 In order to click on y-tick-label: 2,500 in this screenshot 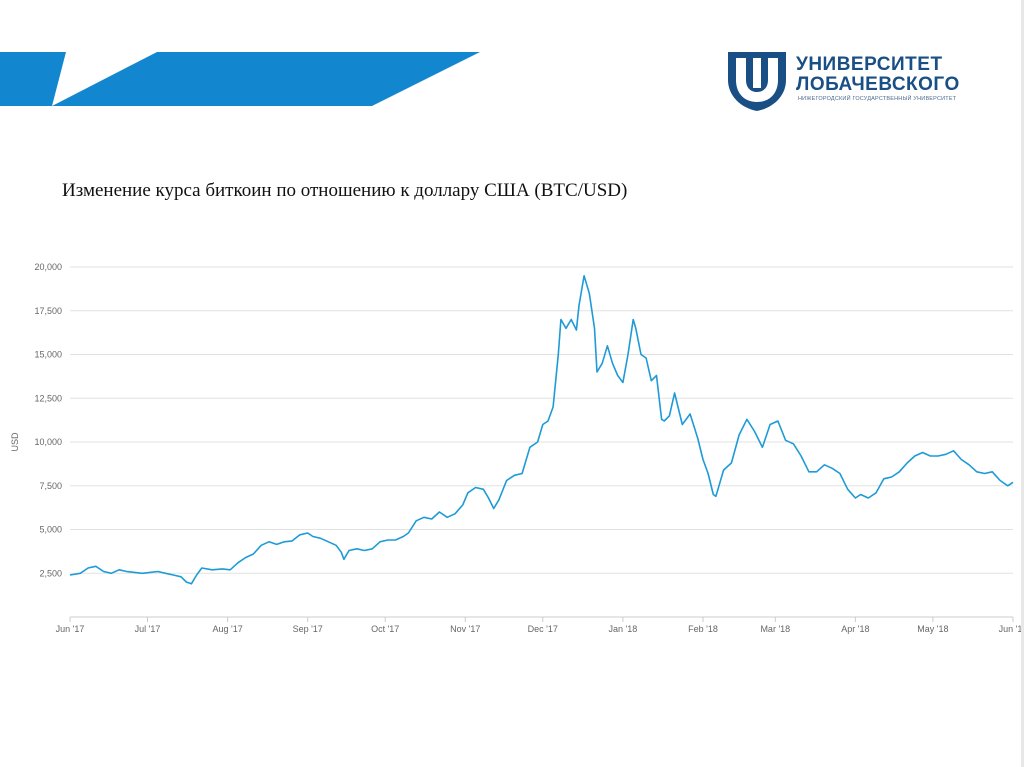, I will do `click(50, 573)`.